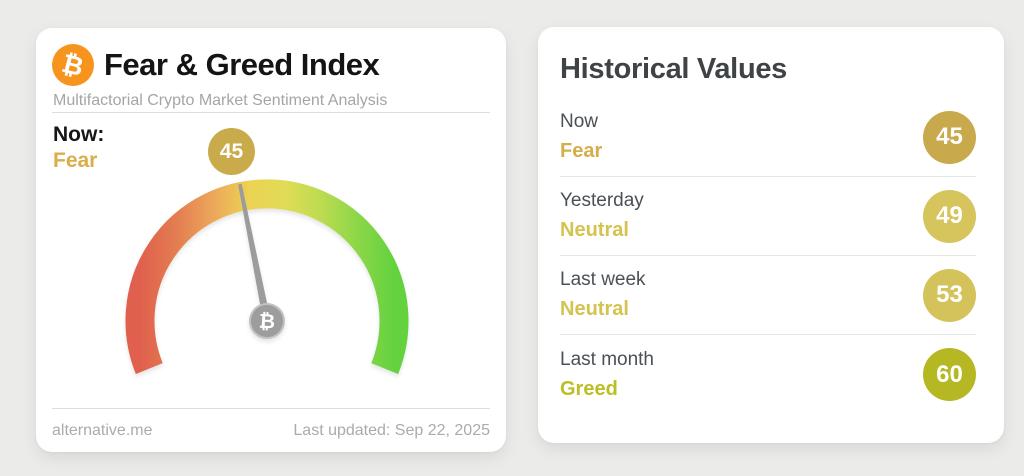 The height and width of the screenshot is (476, 1024). Describe the element at coordinates (602, 200) in the screenshot. I see `row-label: Yesterday` at that location.